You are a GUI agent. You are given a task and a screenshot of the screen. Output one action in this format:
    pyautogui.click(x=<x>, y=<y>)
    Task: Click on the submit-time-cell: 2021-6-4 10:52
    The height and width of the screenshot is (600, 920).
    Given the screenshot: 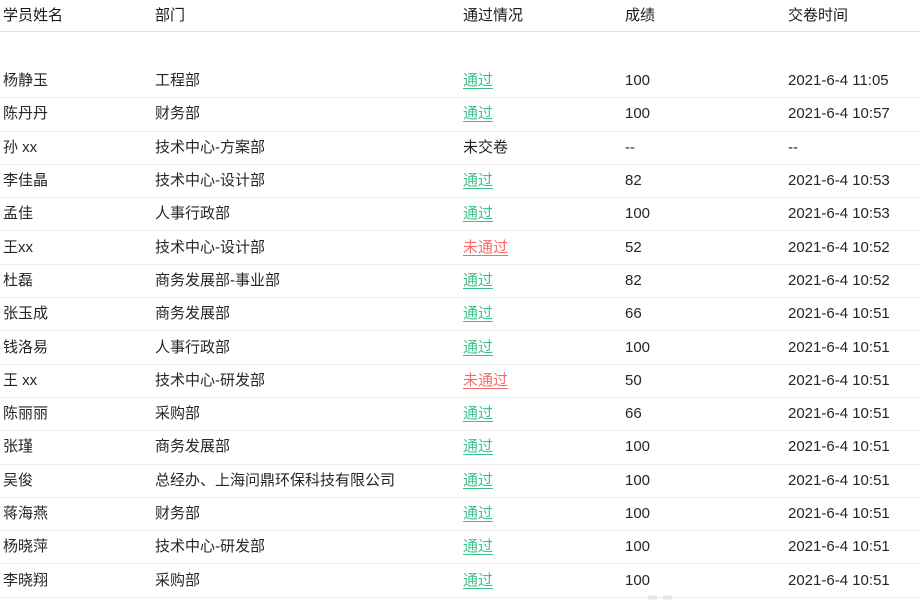 What is the action you would take?
    pyautogui.click(x=839, y=280)
    